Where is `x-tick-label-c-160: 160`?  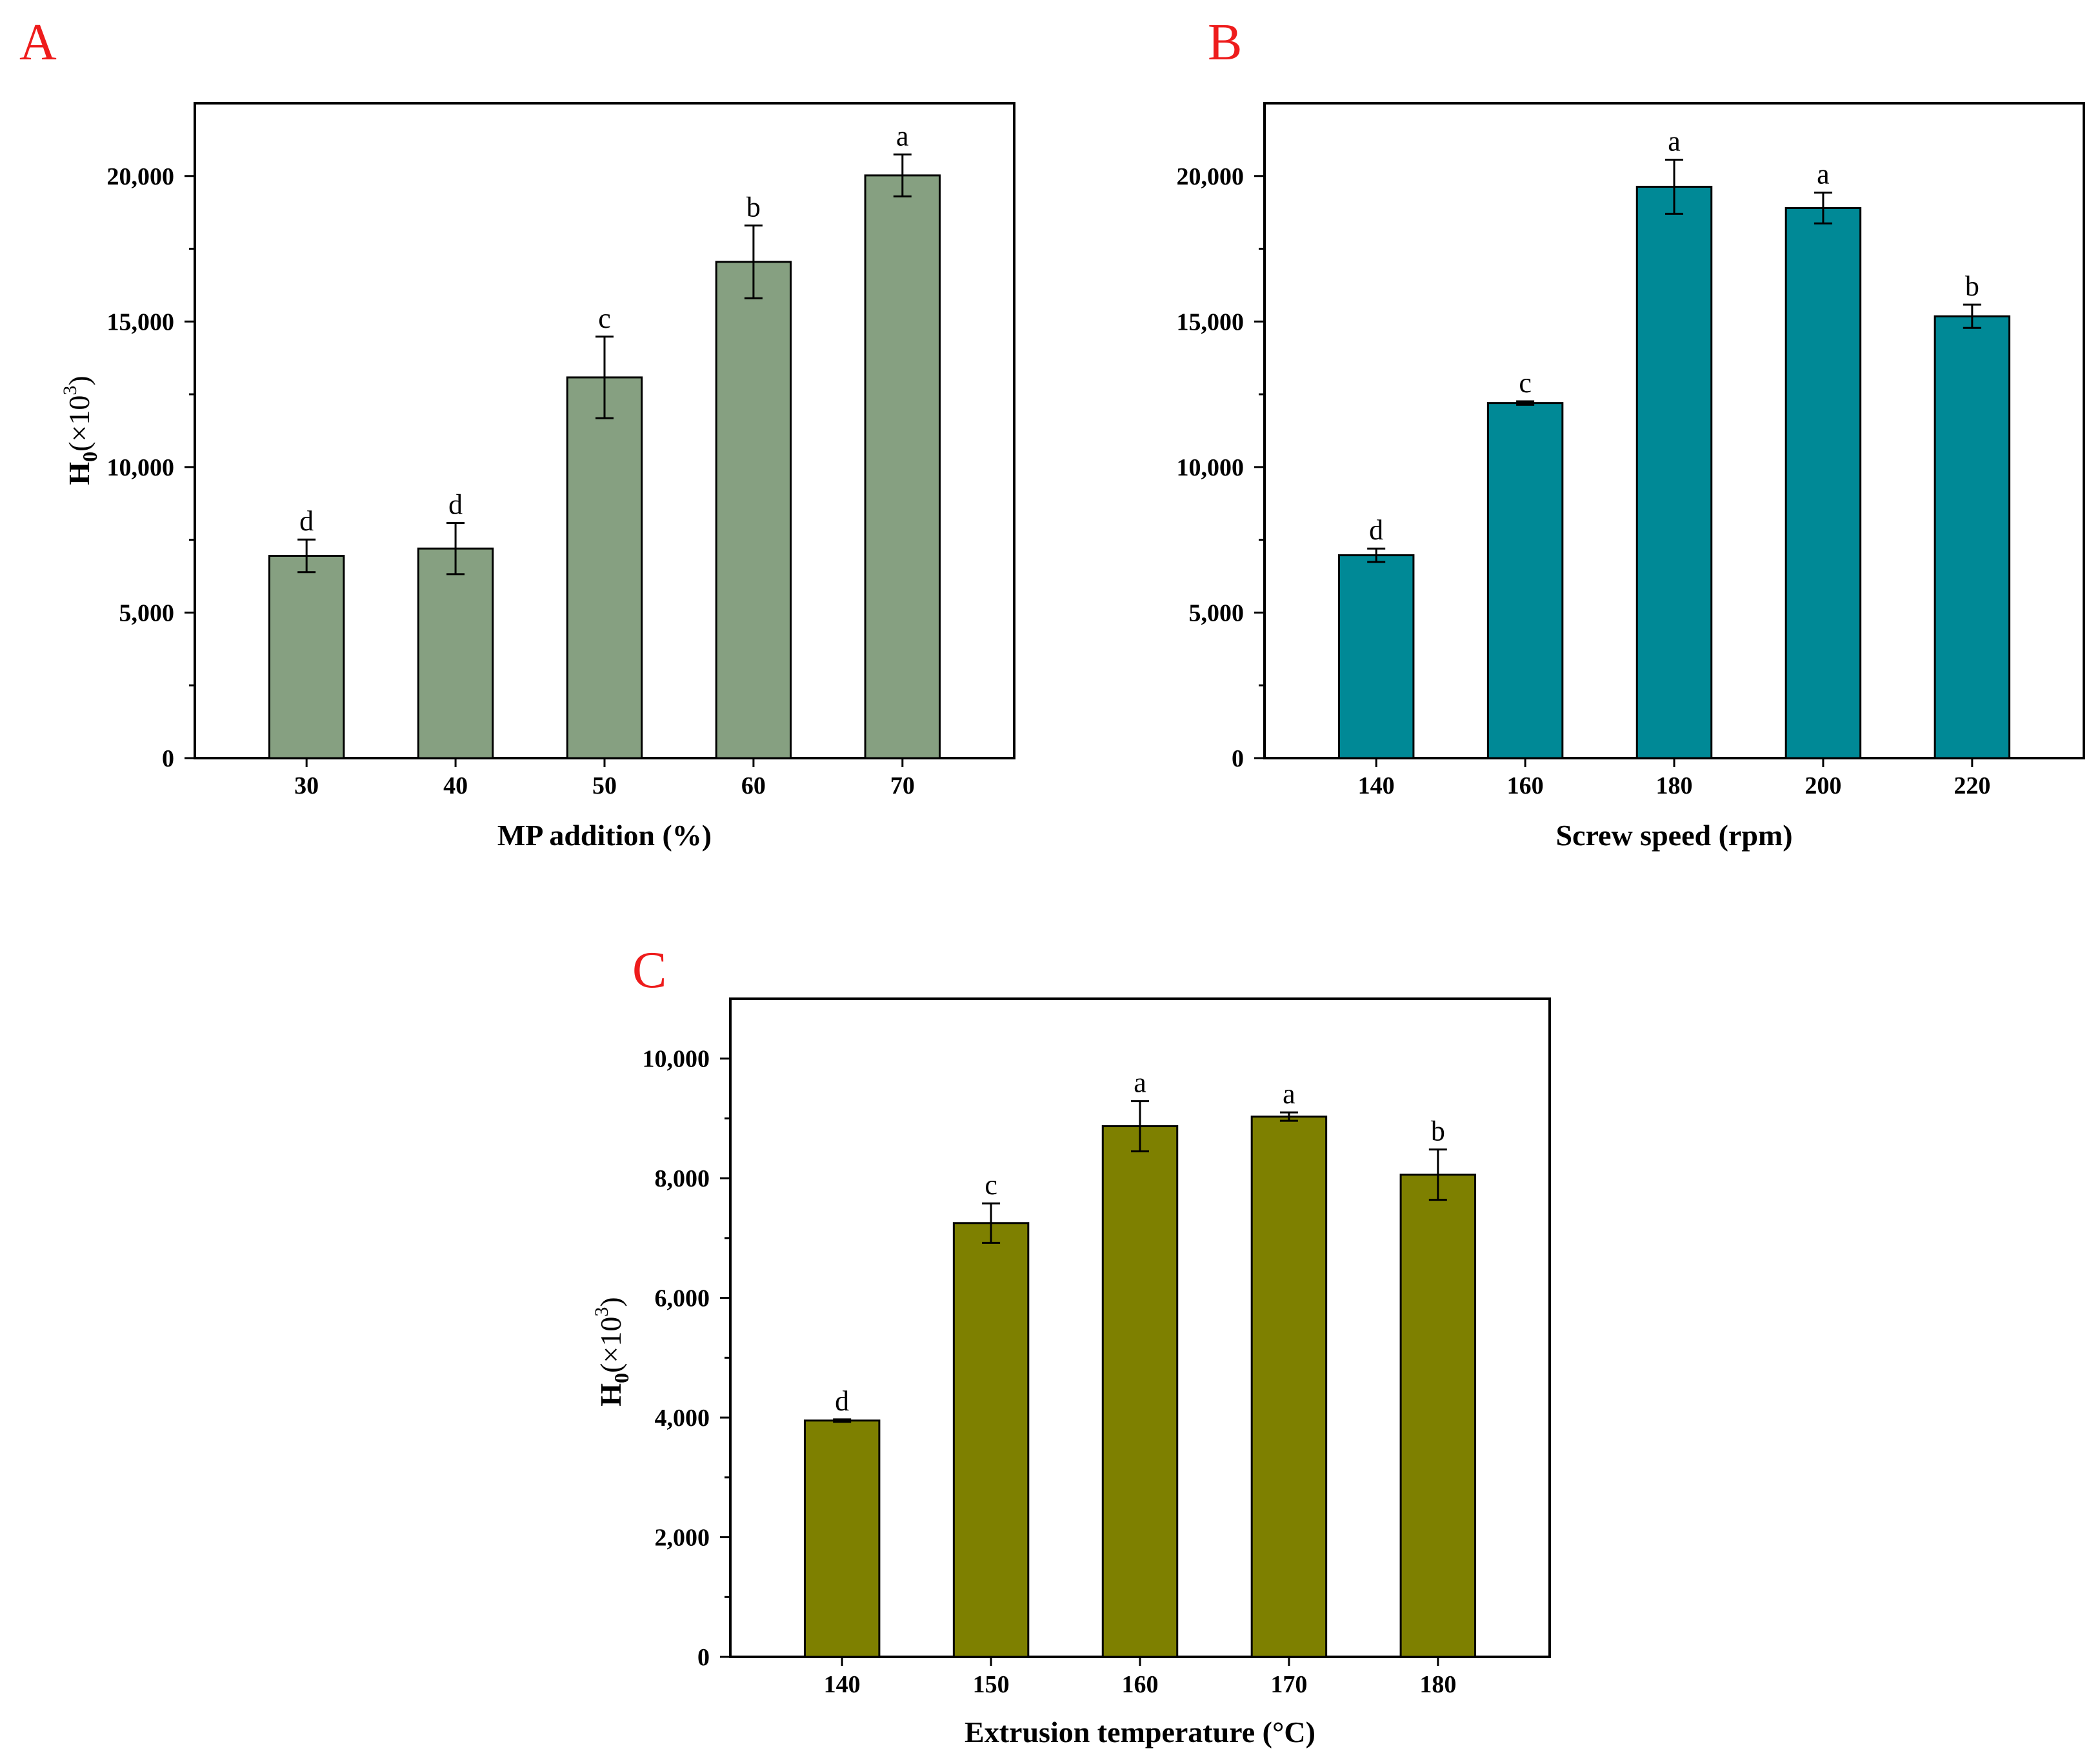
x-tick-label-c-160: 160 is located at coordinates (1140, 1685).